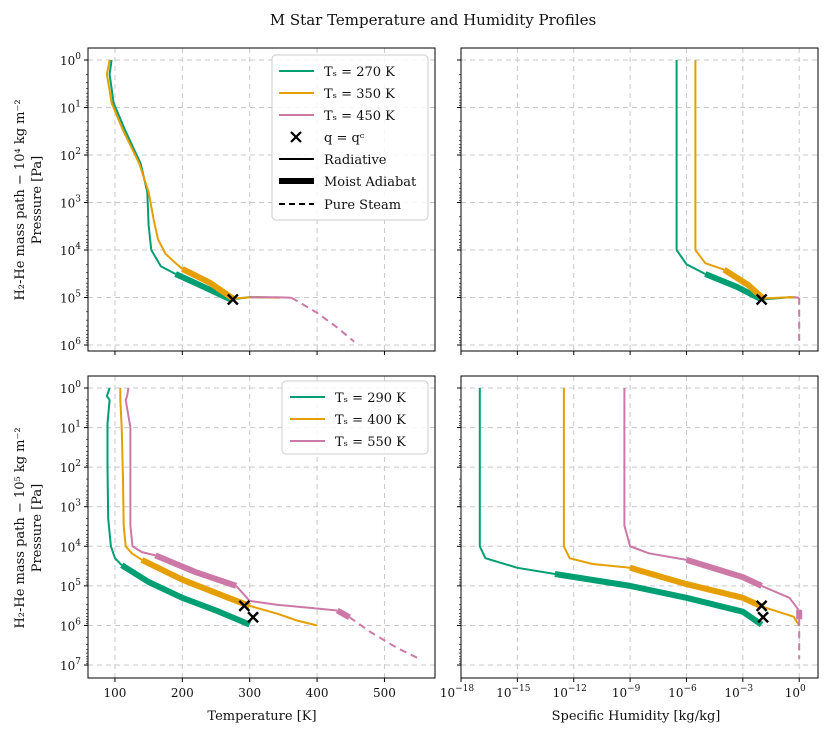 This screenshot has width=830, height=736. Describe the element at coordinates (355, 160) in the screenshot. I see `legend-top-label-4: Radiative` at that location.